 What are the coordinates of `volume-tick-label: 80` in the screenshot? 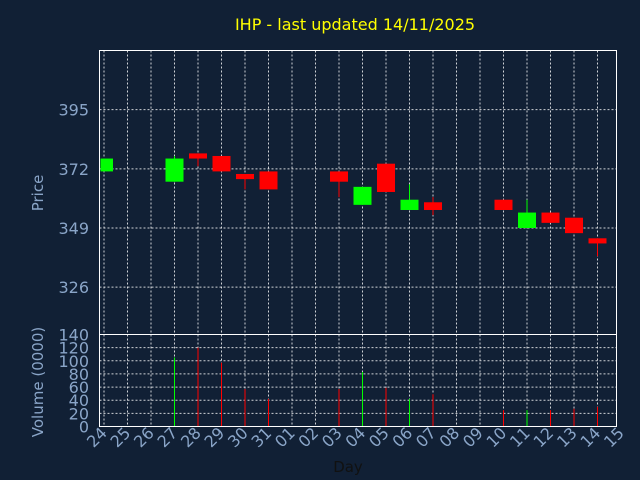 It's located at (79, 374).